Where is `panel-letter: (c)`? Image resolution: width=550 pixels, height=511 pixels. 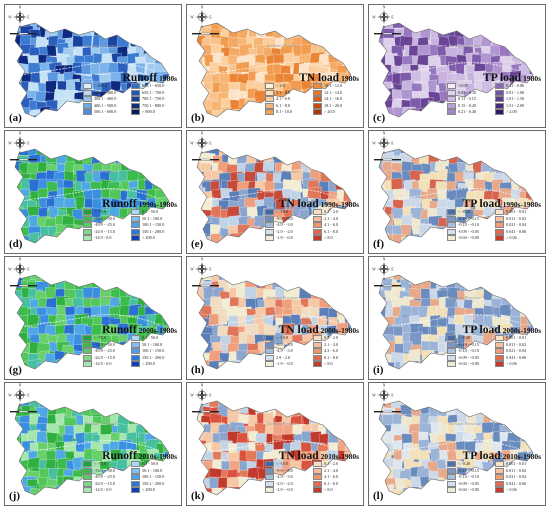 panel-letter: (c) is located at coordinates (379, 118).